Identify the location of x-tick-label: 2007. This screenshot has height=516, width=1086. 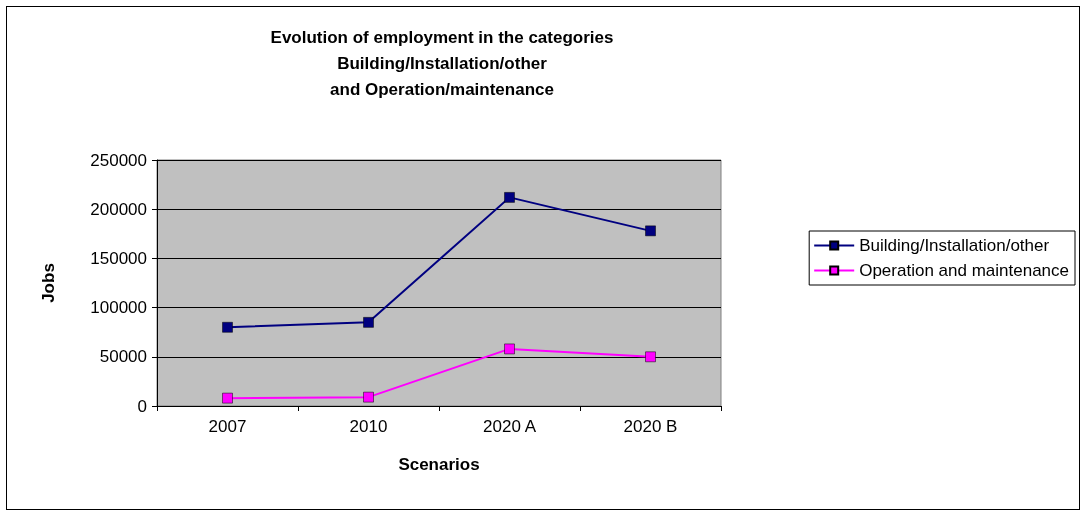
(227, 426).